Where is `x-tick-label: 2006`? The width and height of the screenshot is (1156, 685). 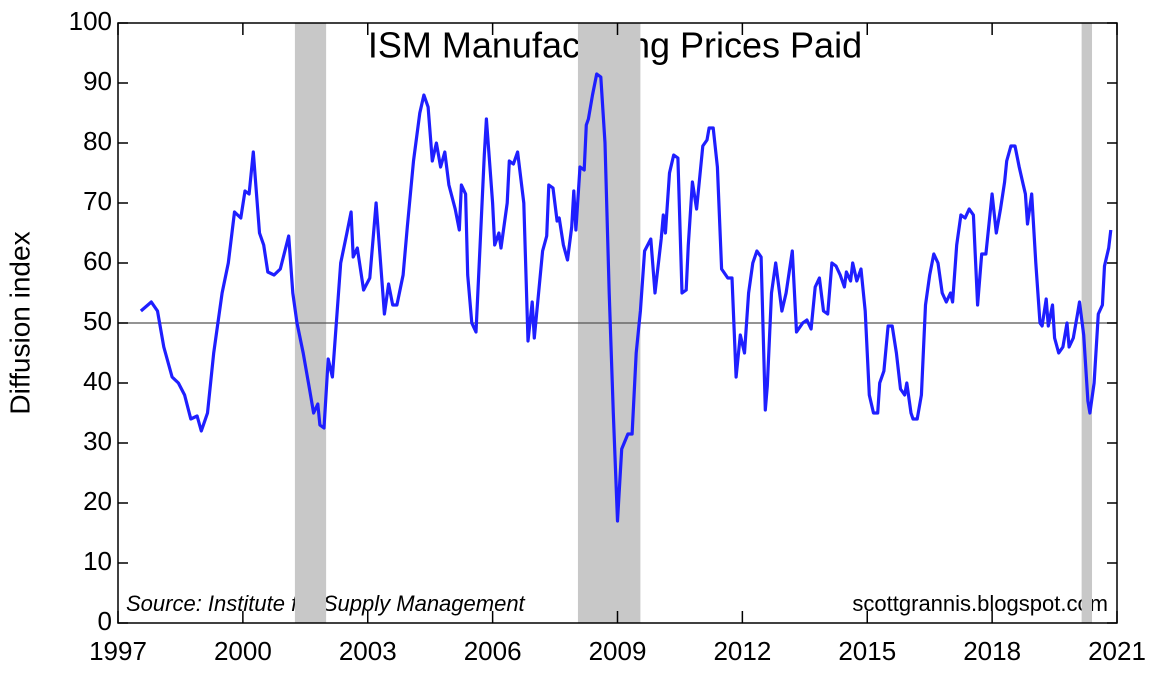 x-tick-label: 2006 is located at coordinates (493, 651).